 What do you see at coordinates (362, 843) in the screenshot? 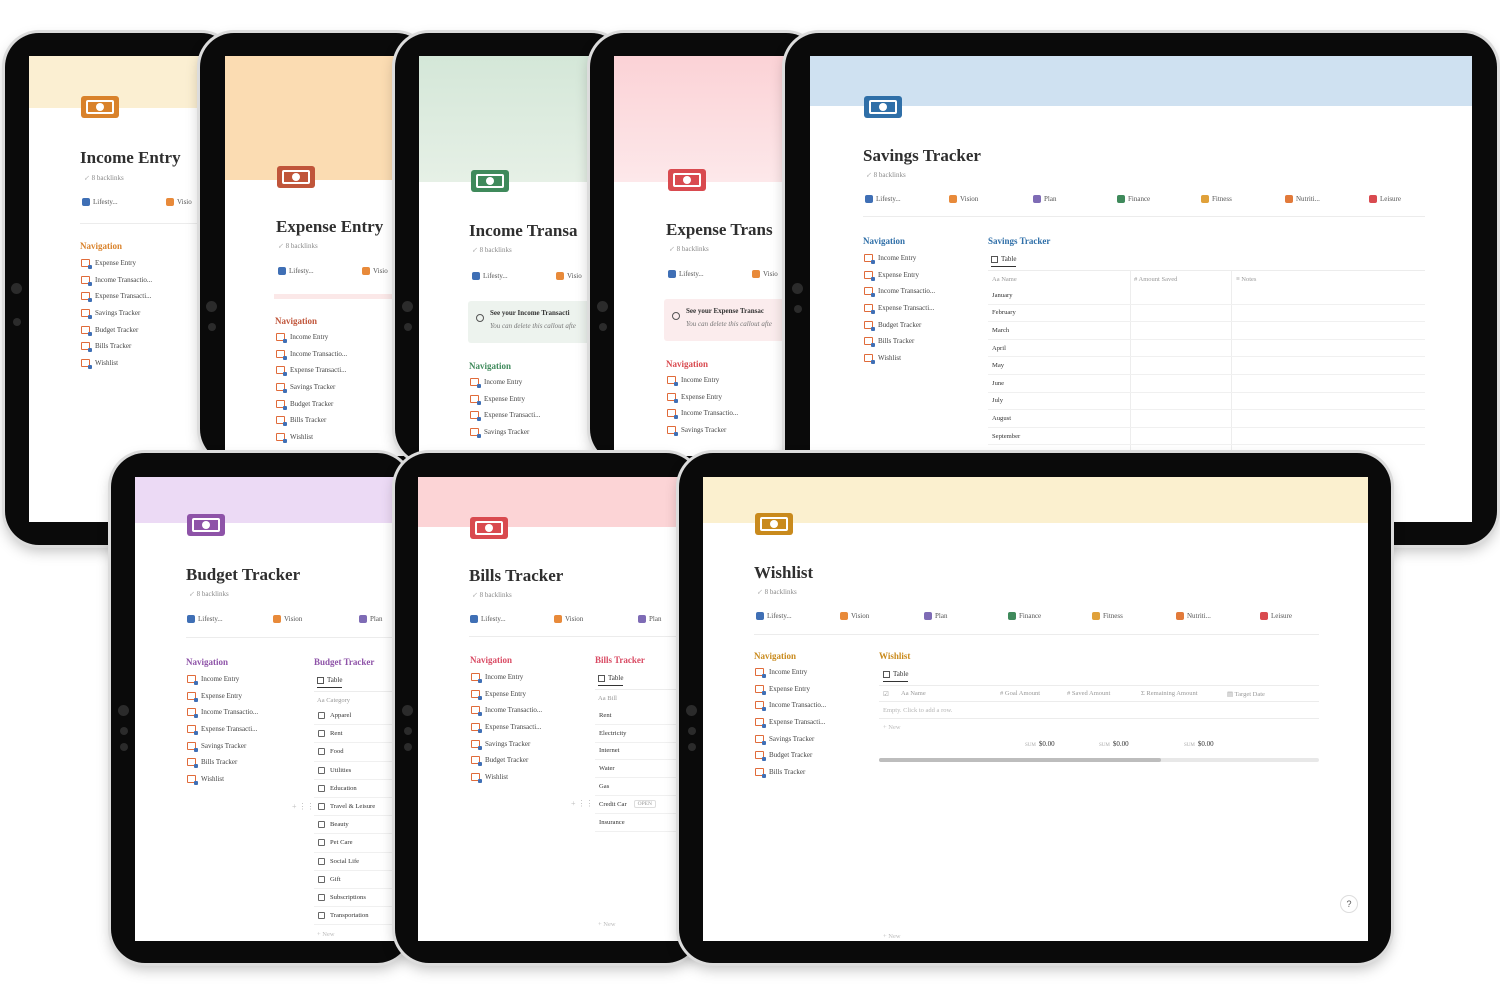
I see `table-row: Pet Care` at bounding box center [362, 843].